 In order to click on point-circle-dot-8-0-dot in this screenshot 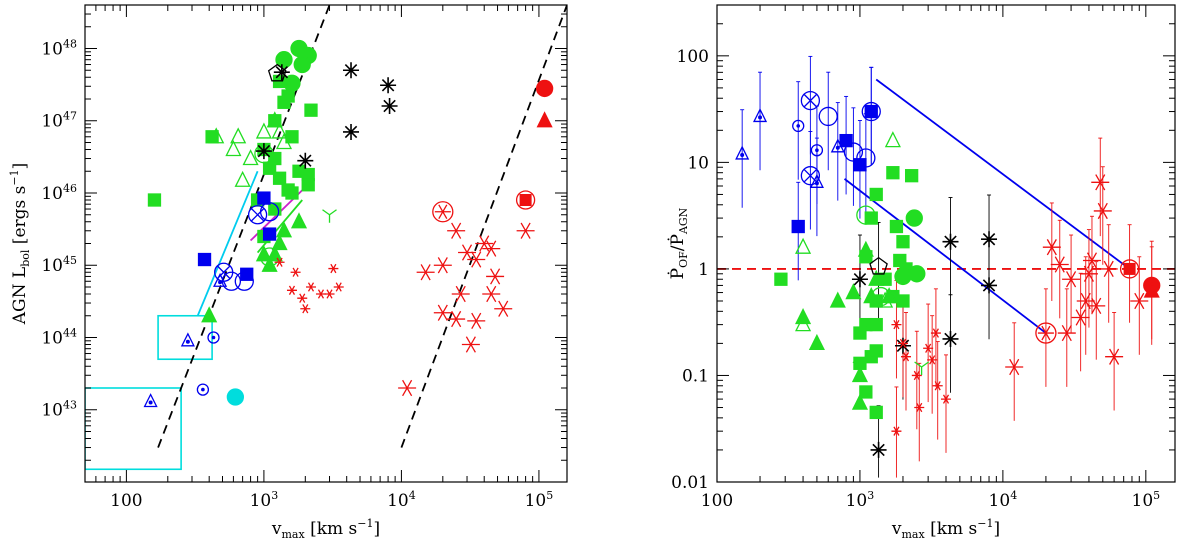, I will do `click(213, 337)`.